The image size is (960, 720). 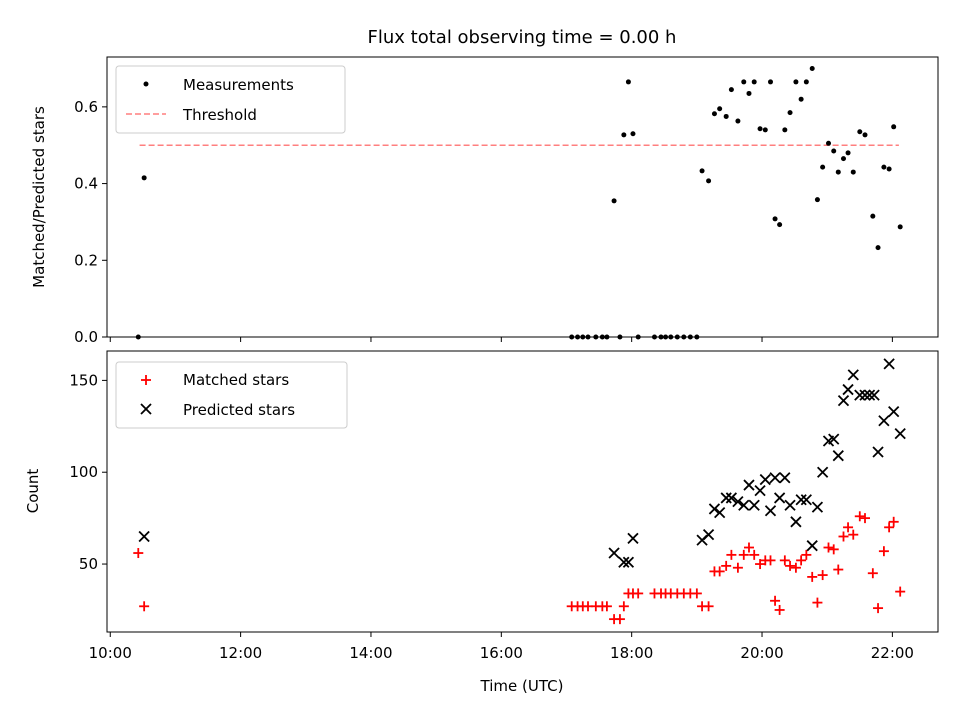 What do you see at coordinates (238, 85) in the screenshot?
I see `legend-measurements-label: Measurements` at bounding box center [238, 85].